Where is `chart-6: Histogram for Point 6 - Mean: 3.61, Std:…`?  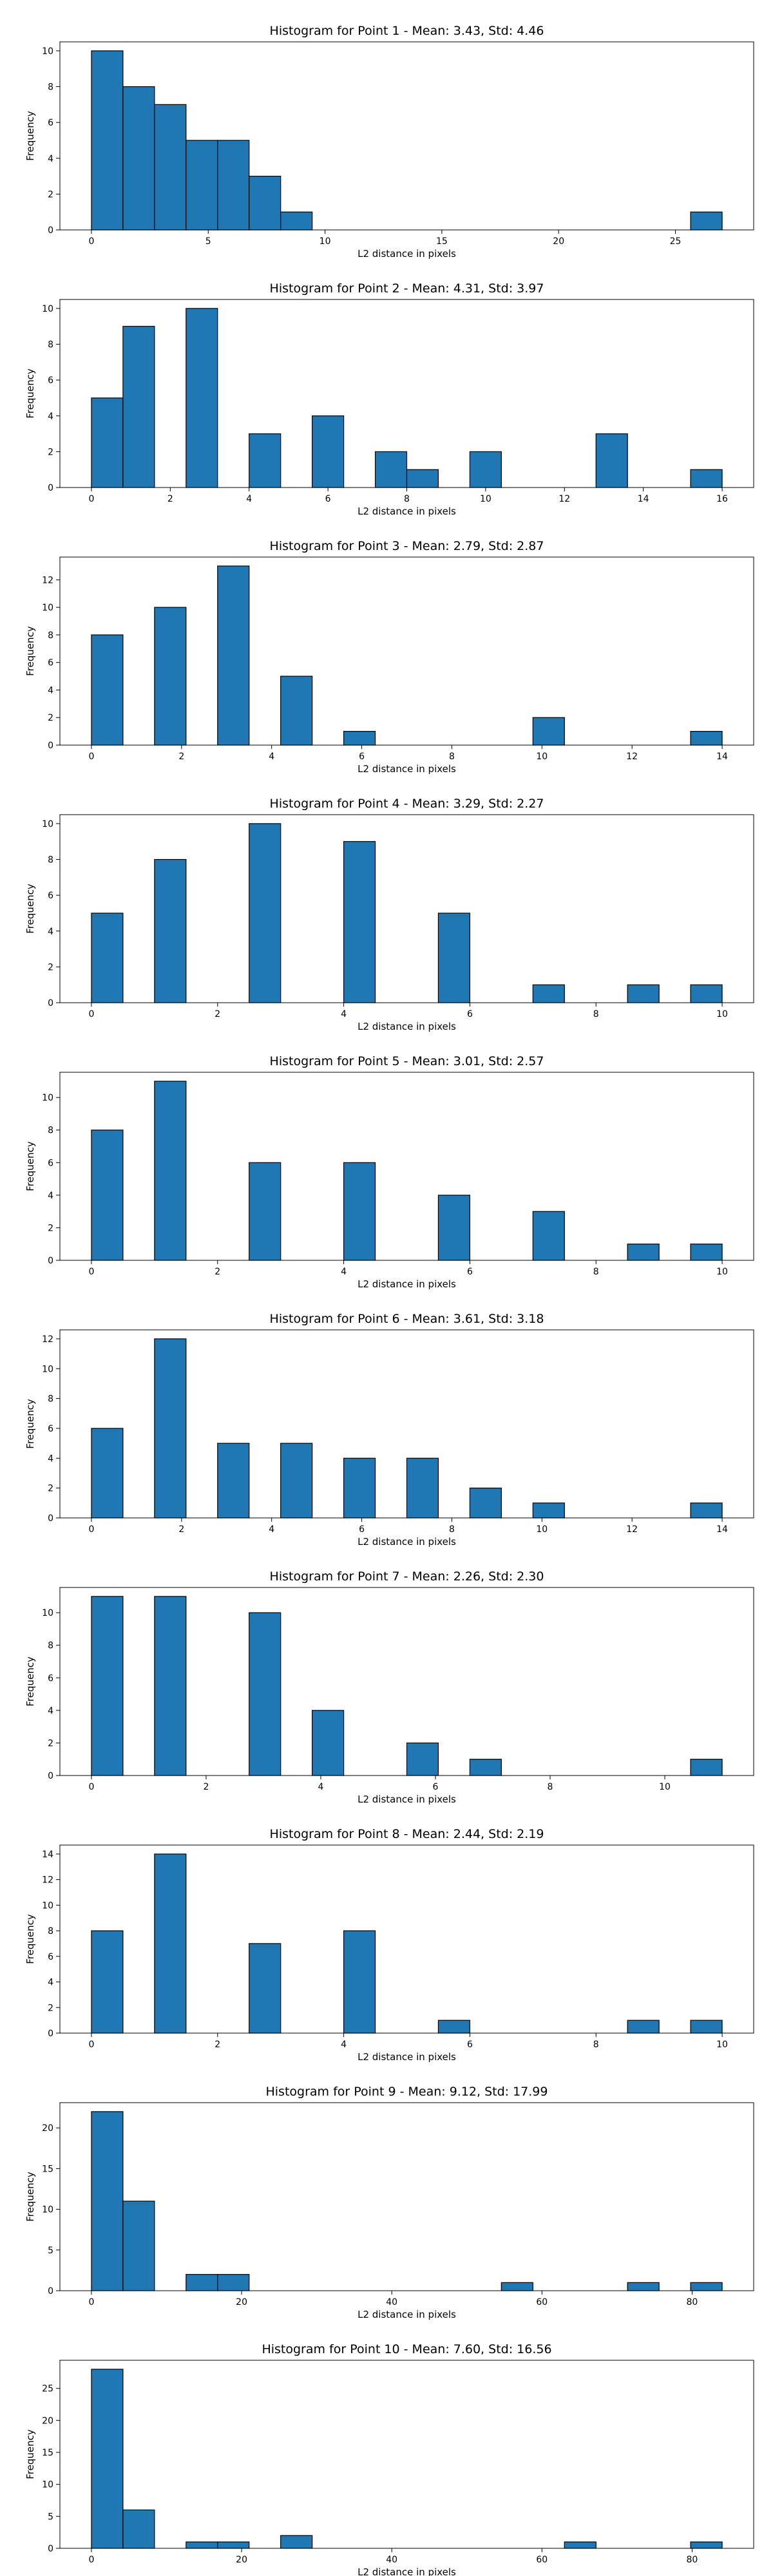
chart-6: Histogram for Point 6 - Mean: 3.61, Std:… is located at coordinates (389, 1430).